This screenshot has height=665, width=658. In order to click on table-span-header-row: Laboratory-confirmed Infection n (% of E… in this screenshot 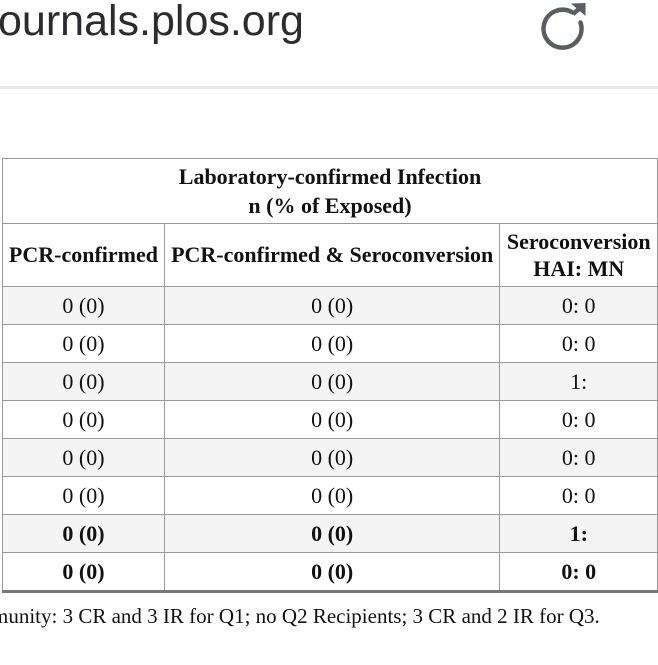, I will do `click(330, 191)`.